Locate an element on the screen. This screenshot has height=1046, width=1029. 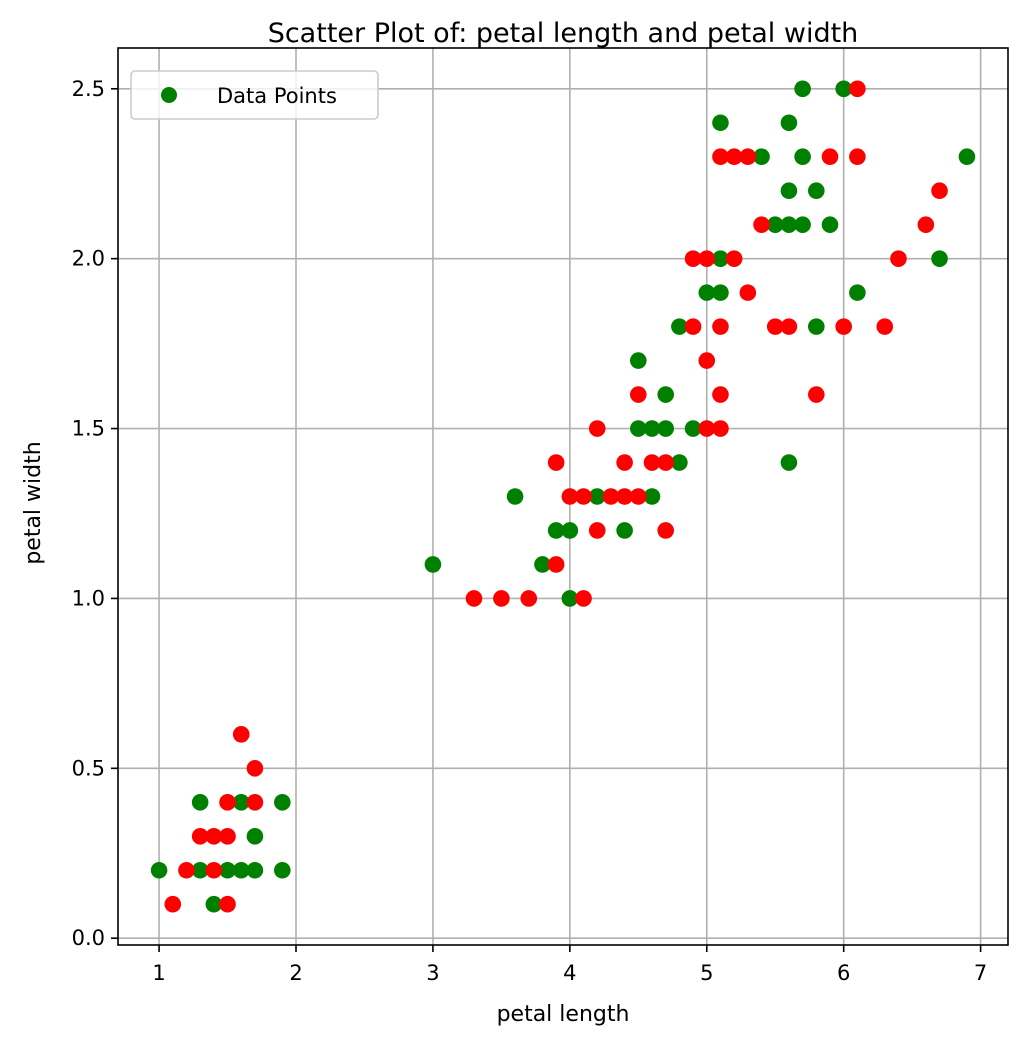
y-tick-label: 0.5 is located at coordinates (88, 768).